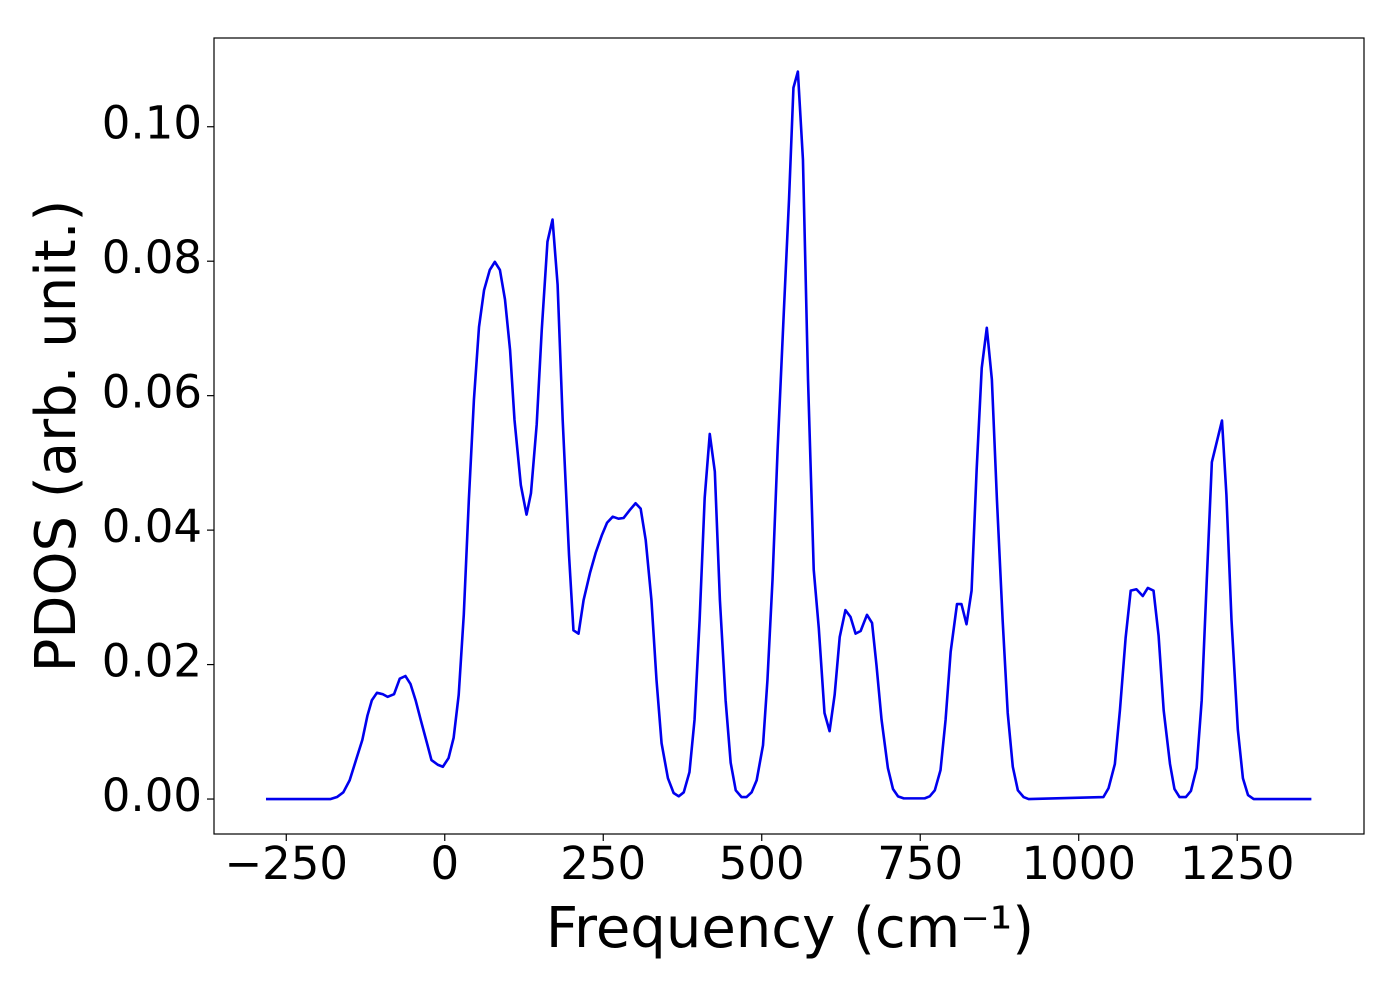 Image resolution: width=1400 pixels, height=1000 pixels. What do you see at coordinates (603, 863) in the screenshot?
I see `x-tick-label: 250` at bounding box center [603, 863].